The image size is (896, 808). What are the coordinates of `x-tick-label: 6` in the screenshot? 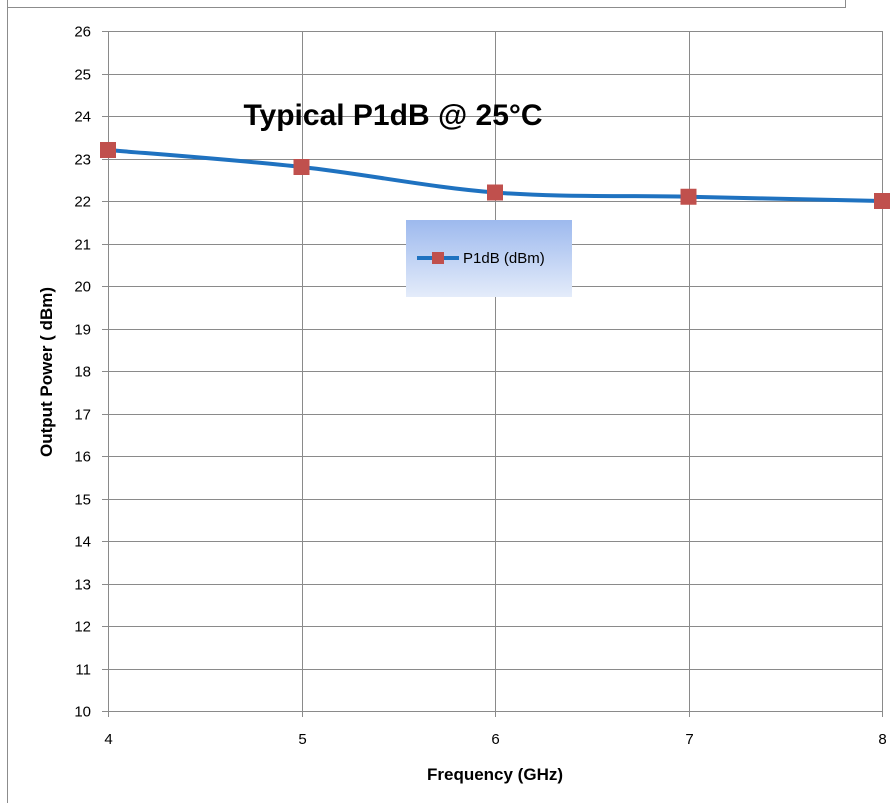 It's located at (495, 739).